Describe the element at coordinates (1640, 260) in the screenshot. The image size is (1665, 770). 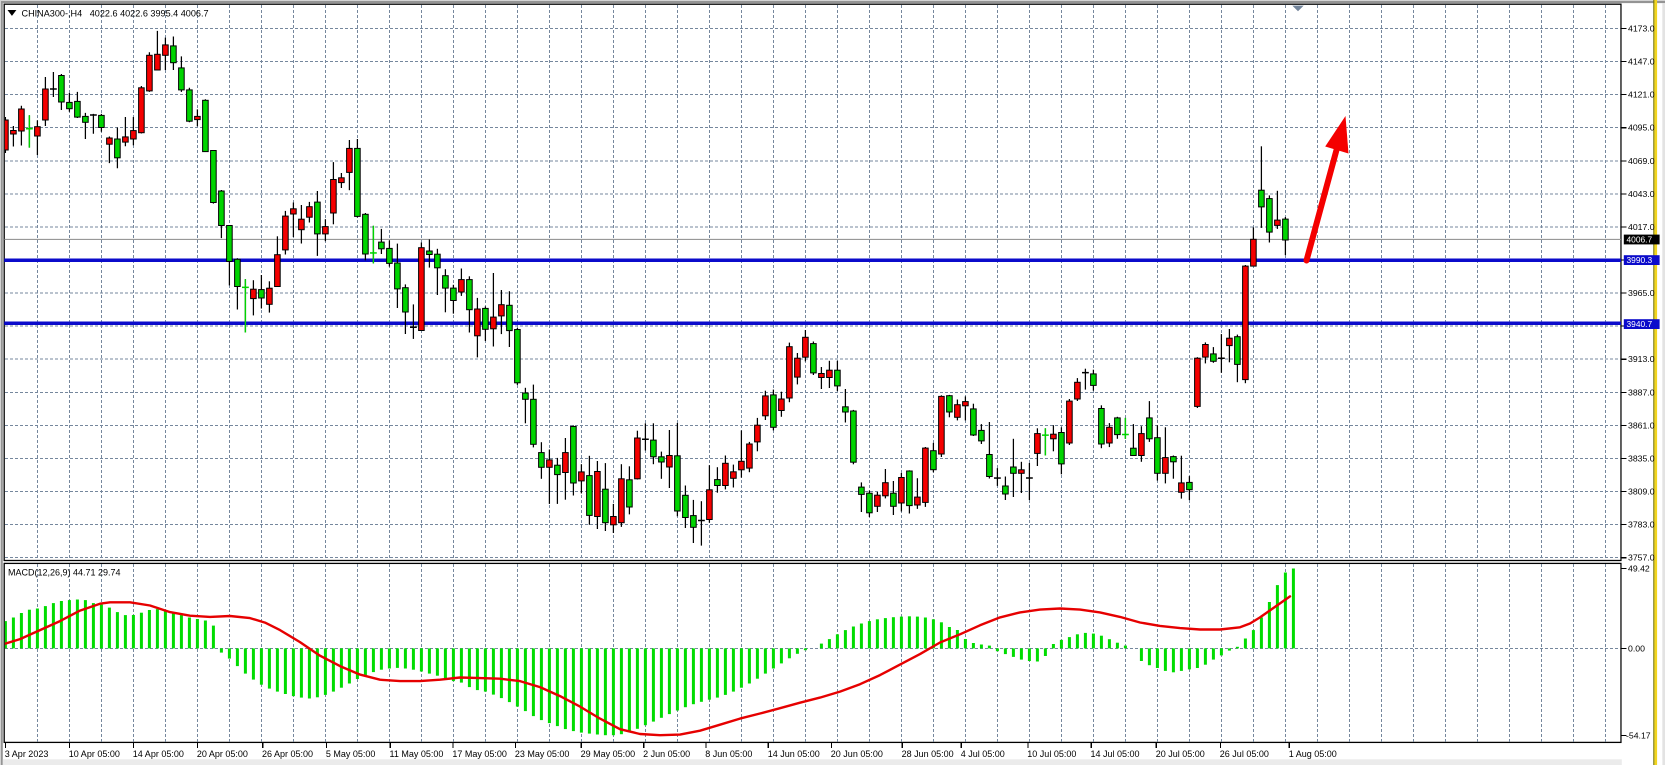
I see `svg-text: 3990.3` at that location.